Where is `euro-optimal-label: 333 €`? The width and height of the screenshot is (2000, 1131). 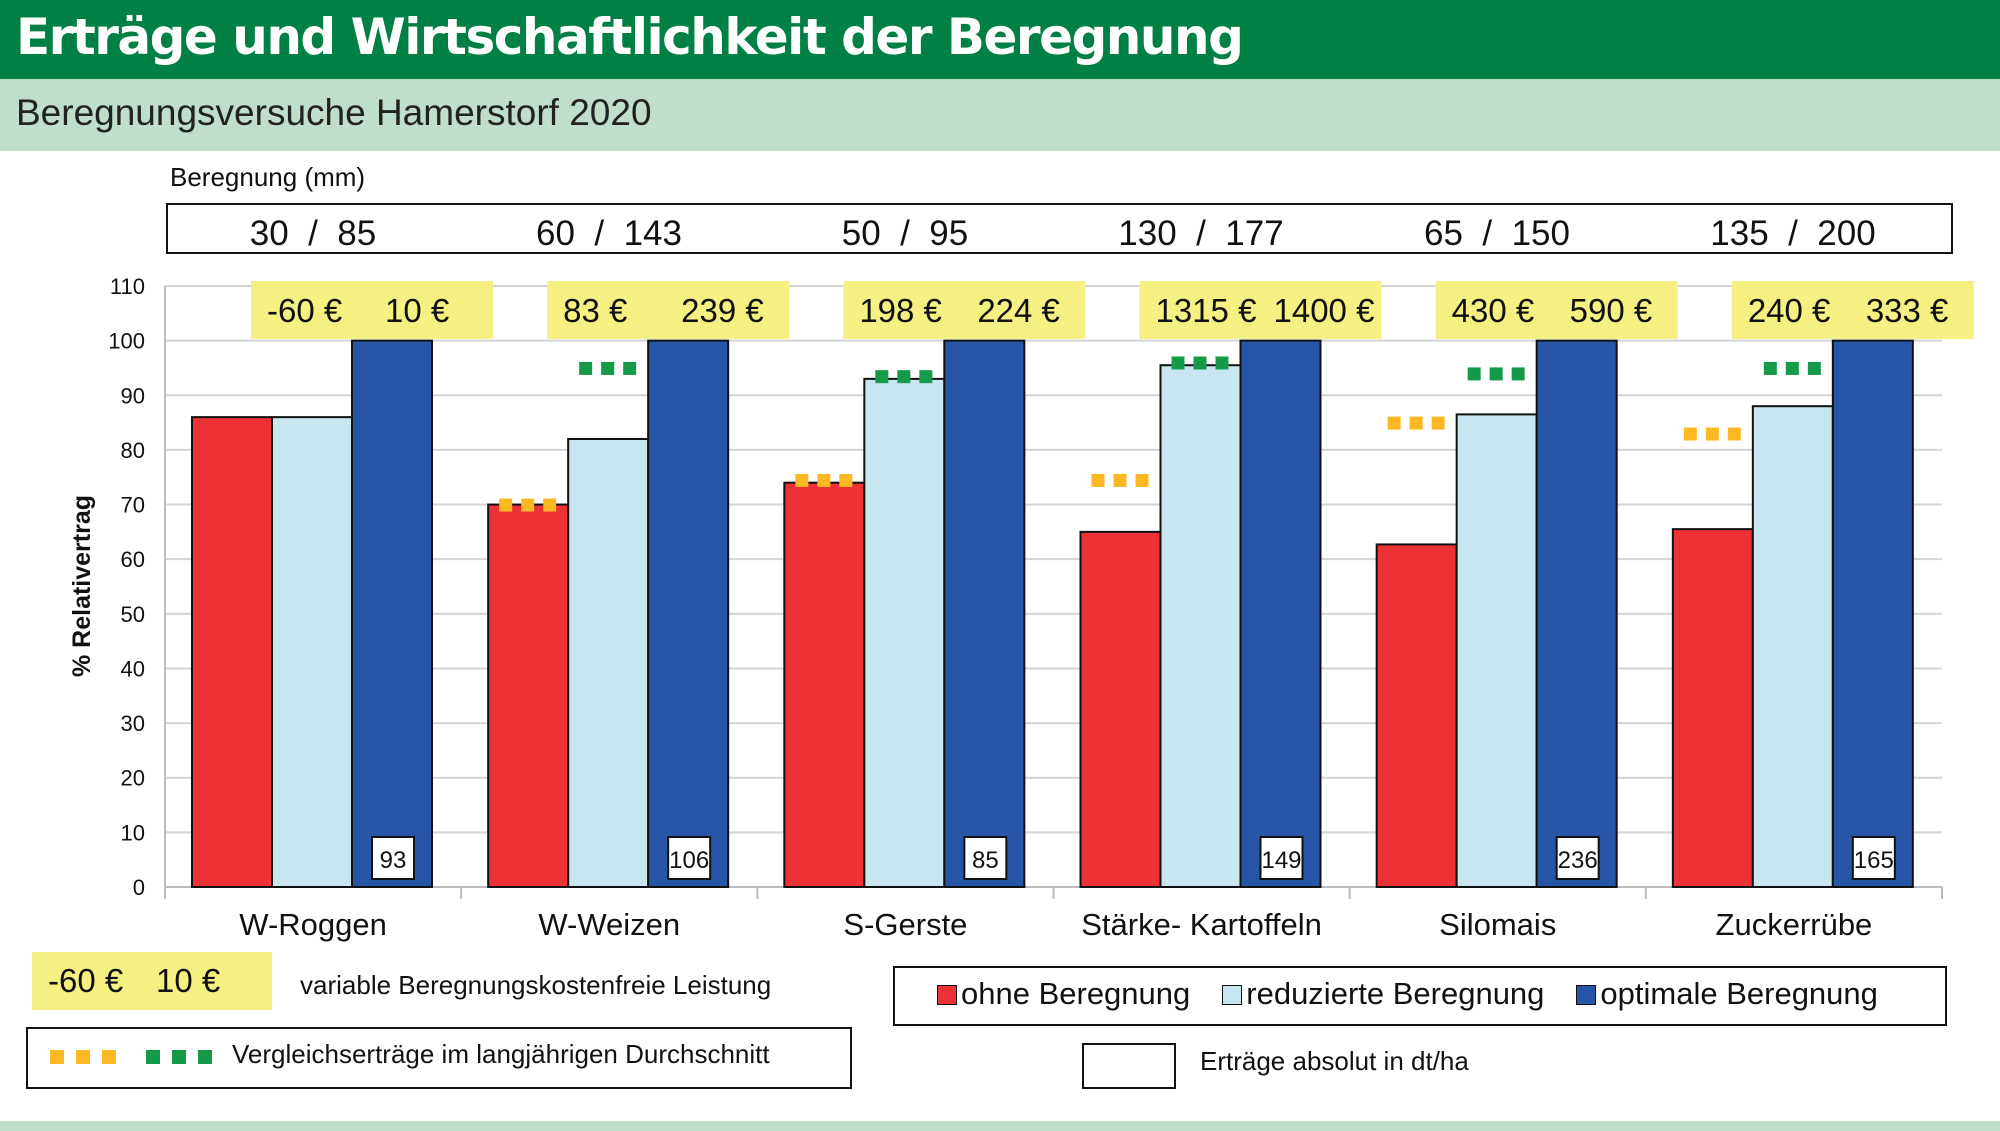
euro-optimal-label: 333 € is located at coordinates (1907, 310).